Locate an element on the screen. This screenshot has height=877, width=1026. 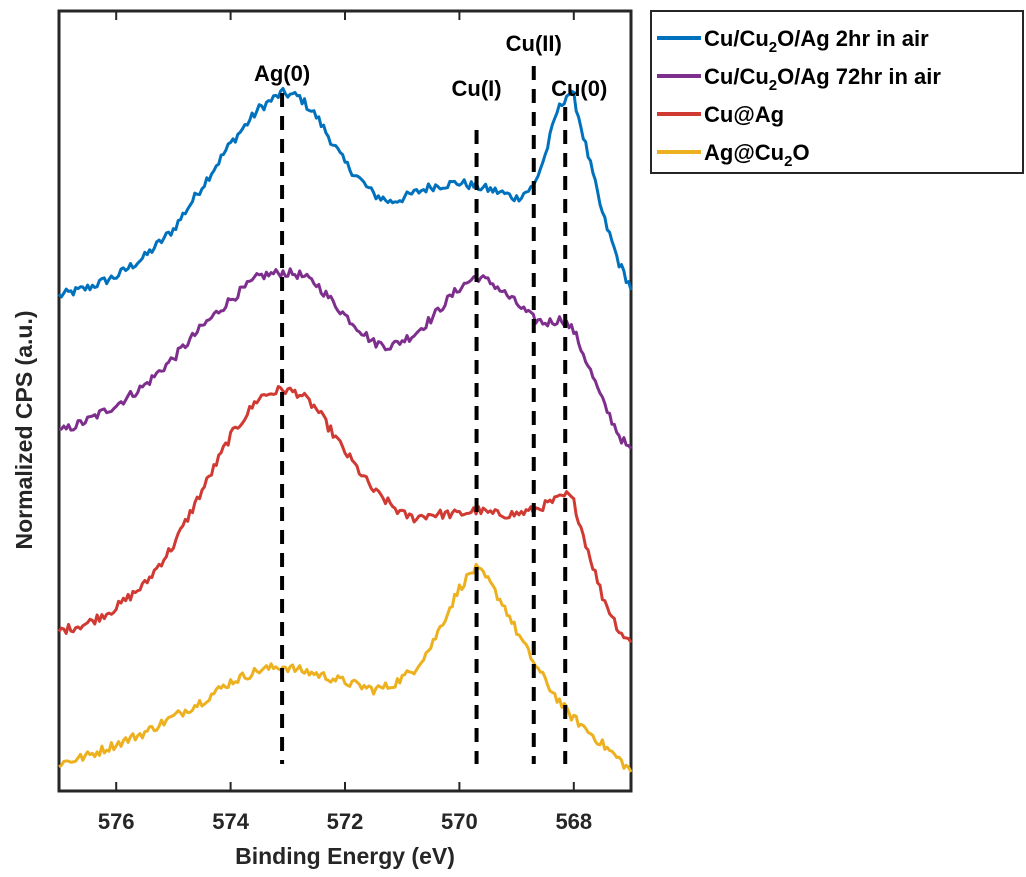
x-axis-title: Binding Energy (eV) is located at coordinates (345, 856).